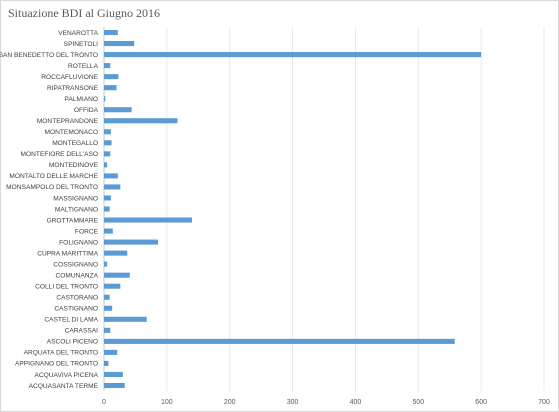  What do you see at coordinates (66, 287) in the screenshot?
I see `category-label: COLLI DEL TRONTO` at bounding box center [66, 287].